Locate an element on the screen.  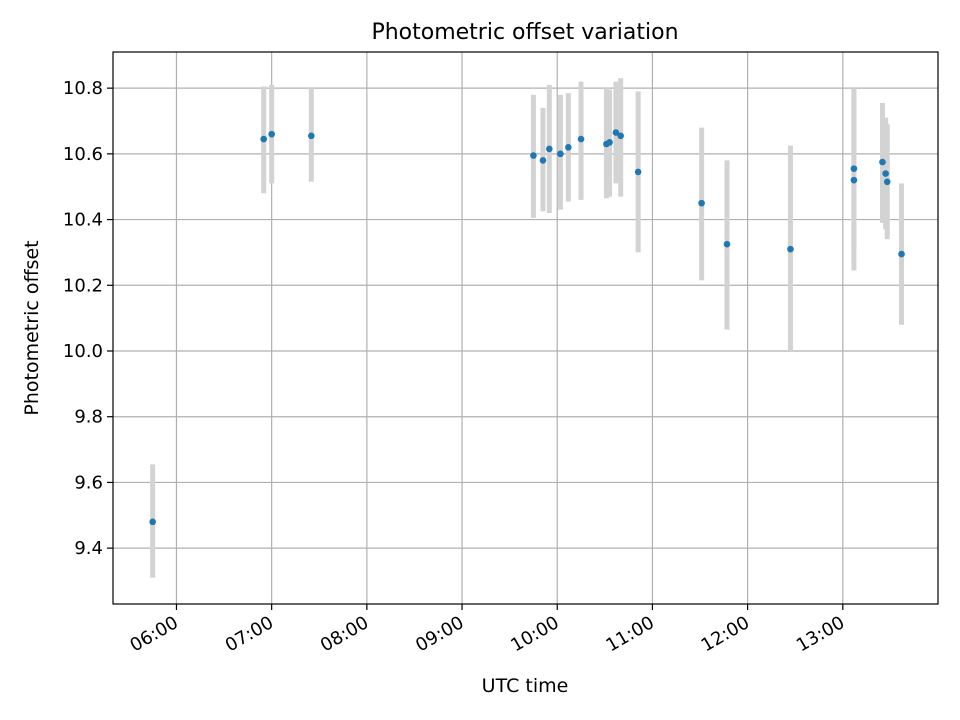
y-tick-label: 9.4 is located at coordinates (88, 548).